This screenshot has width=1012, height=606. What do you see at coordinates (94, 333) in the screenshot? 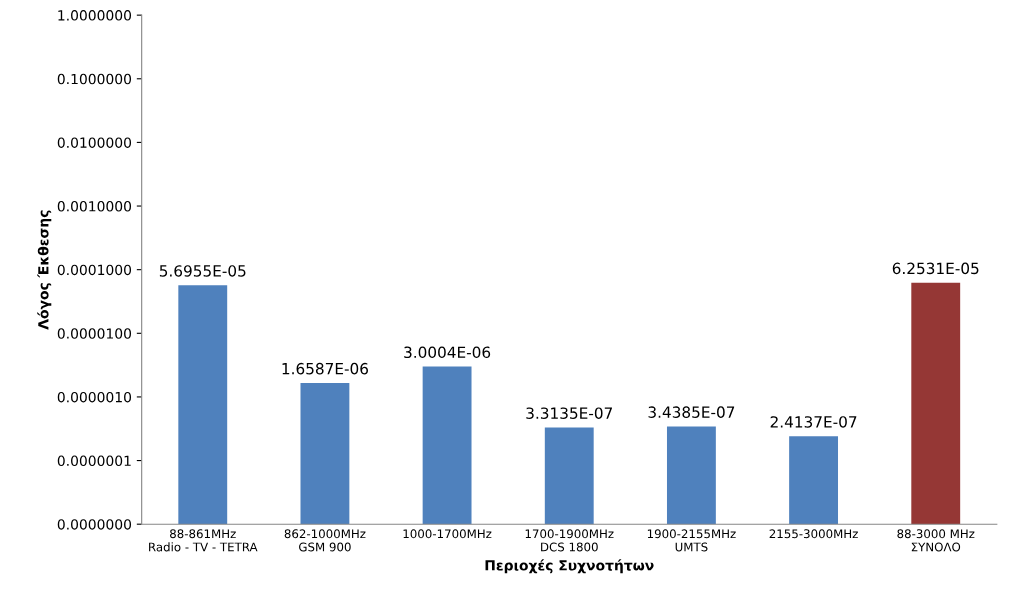
I see `y-tick-label: 0.0000100` at bounding box center [94, 333].